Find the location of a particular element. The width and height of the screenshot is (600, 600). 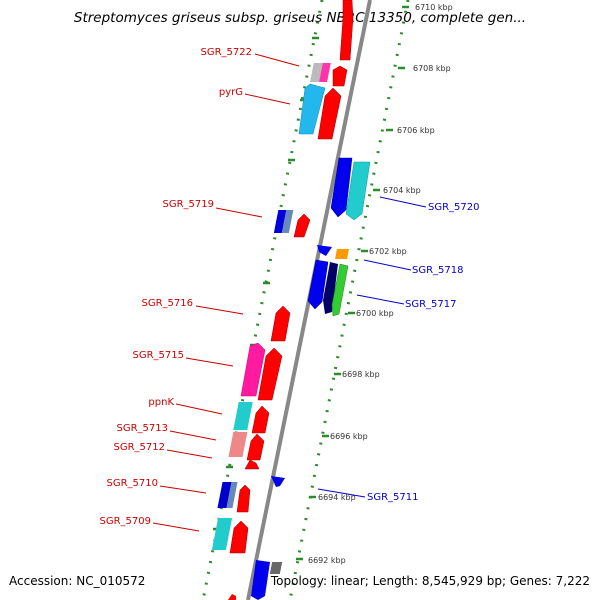

gene-forward-magenta is located at coordinates (325, 72).